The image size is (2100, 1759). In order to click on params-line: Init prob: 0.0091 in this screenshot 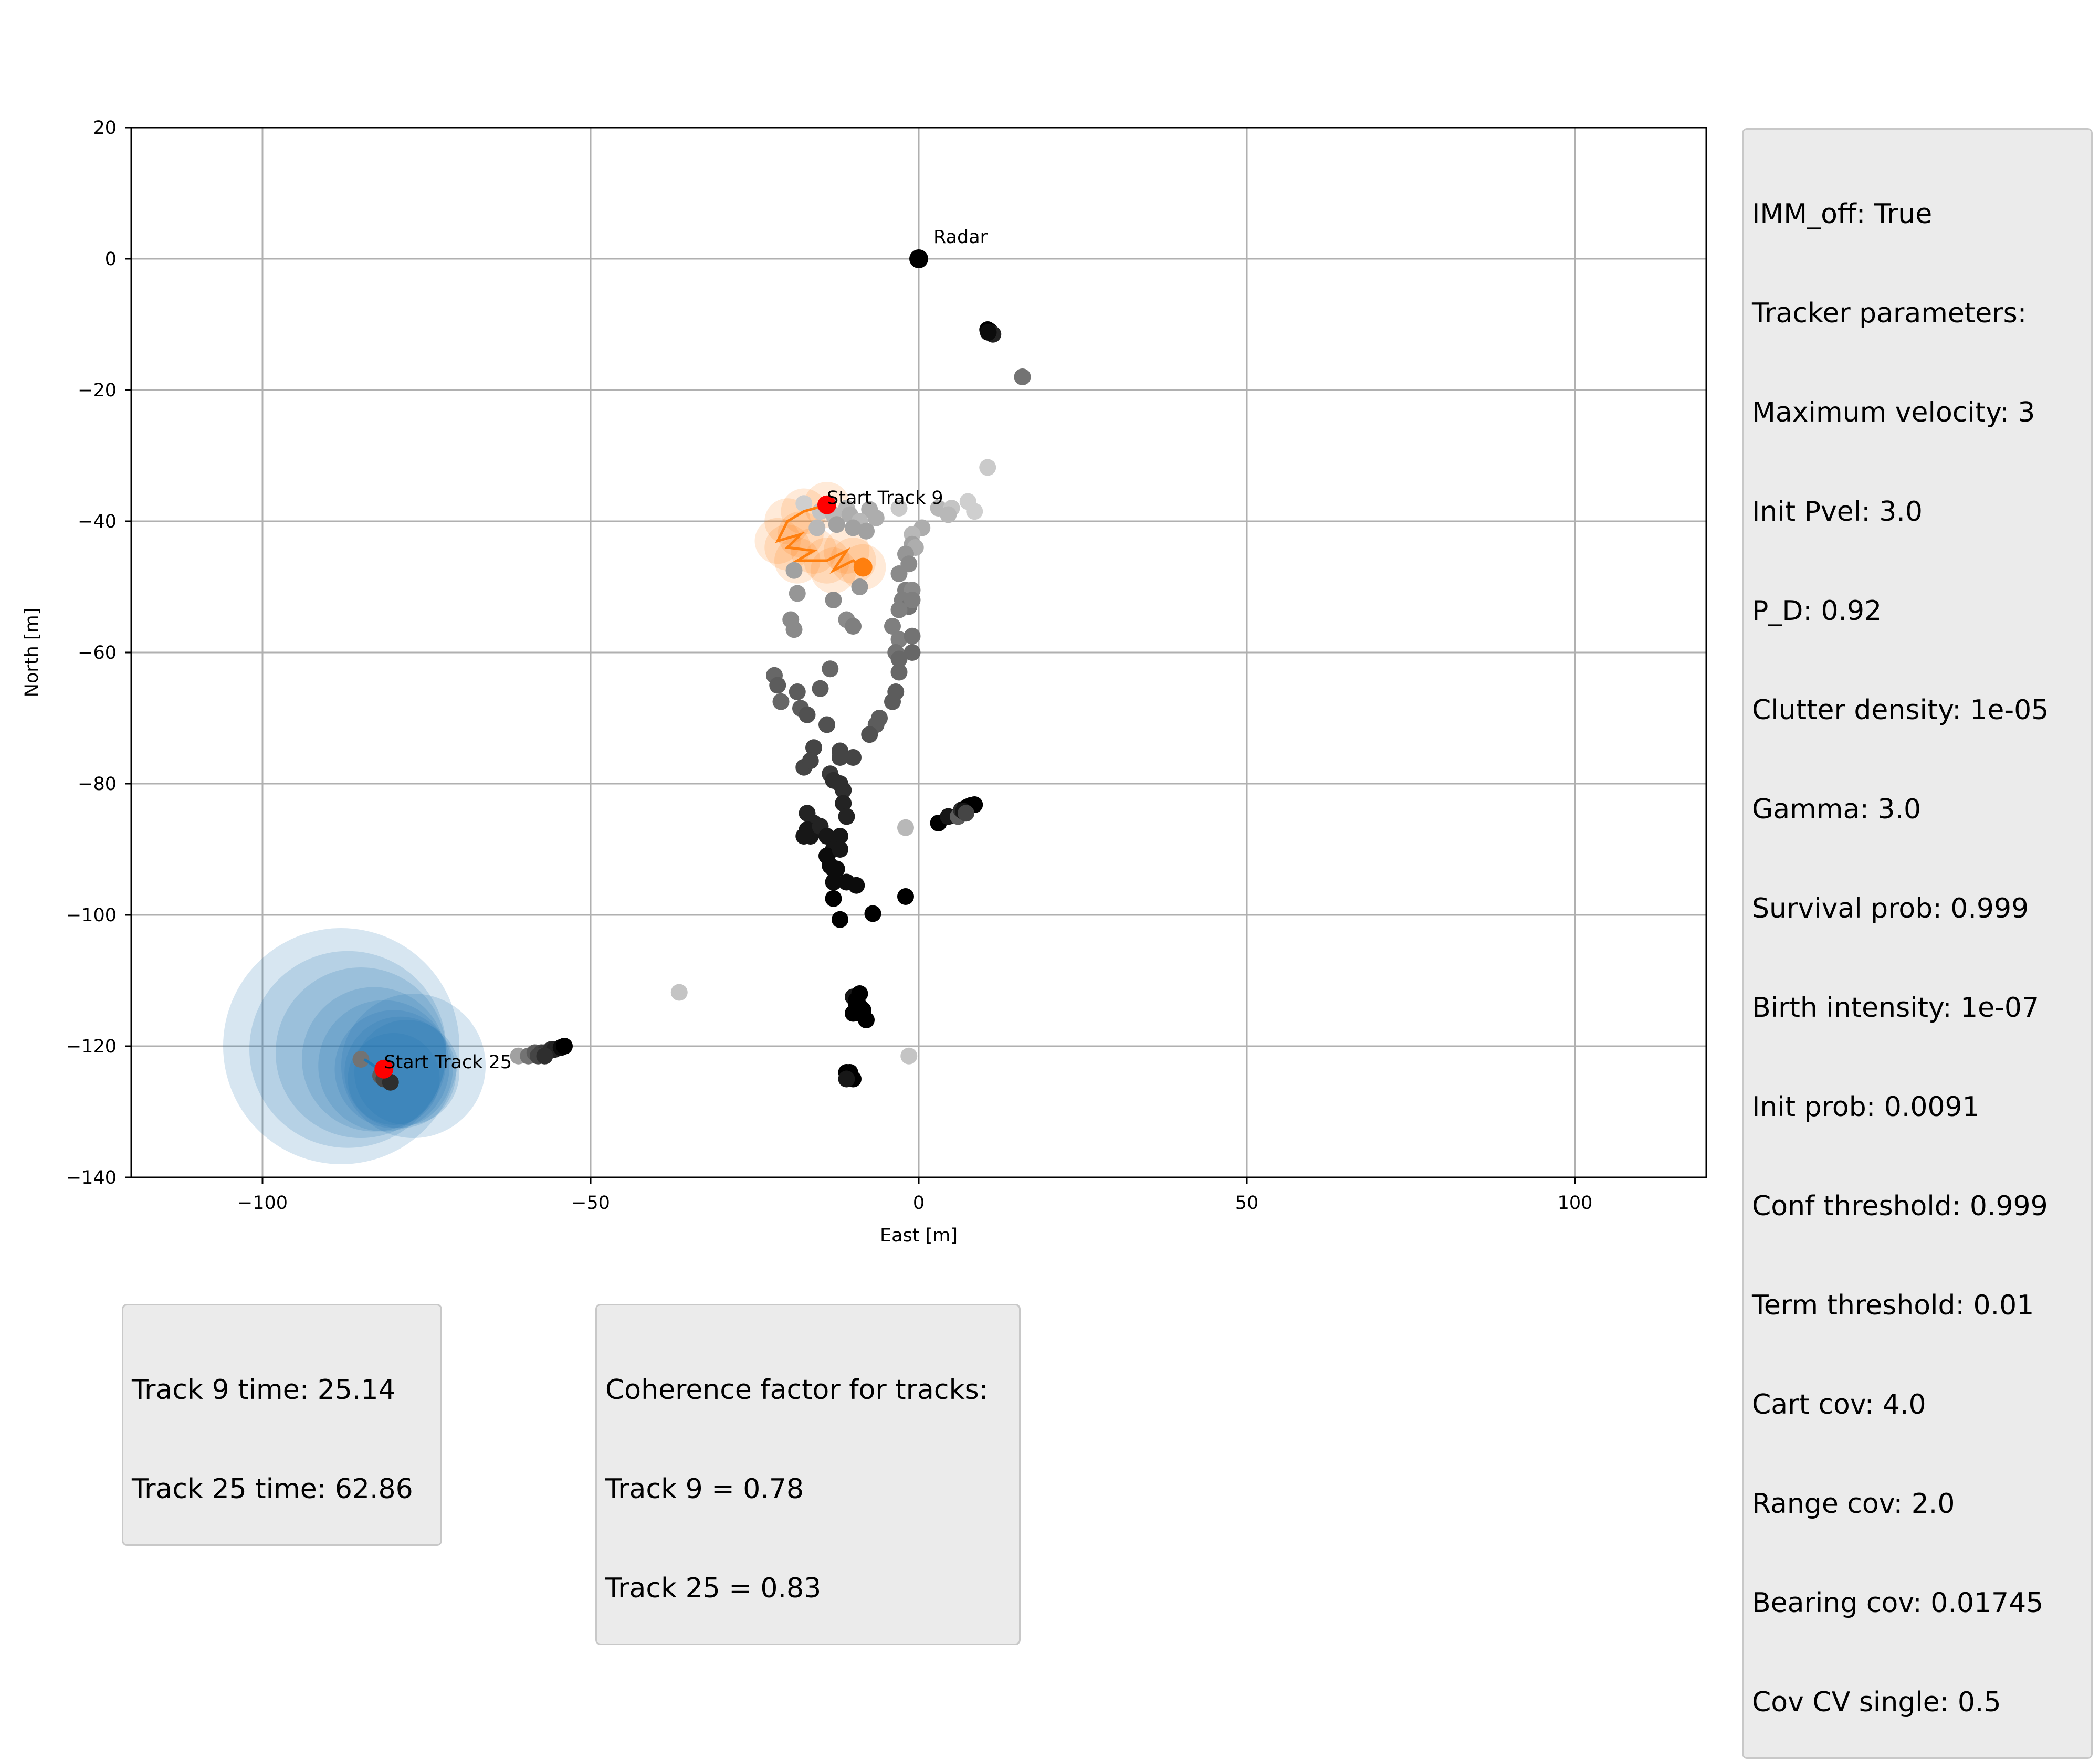, I will do `click(1866, 1107)`.